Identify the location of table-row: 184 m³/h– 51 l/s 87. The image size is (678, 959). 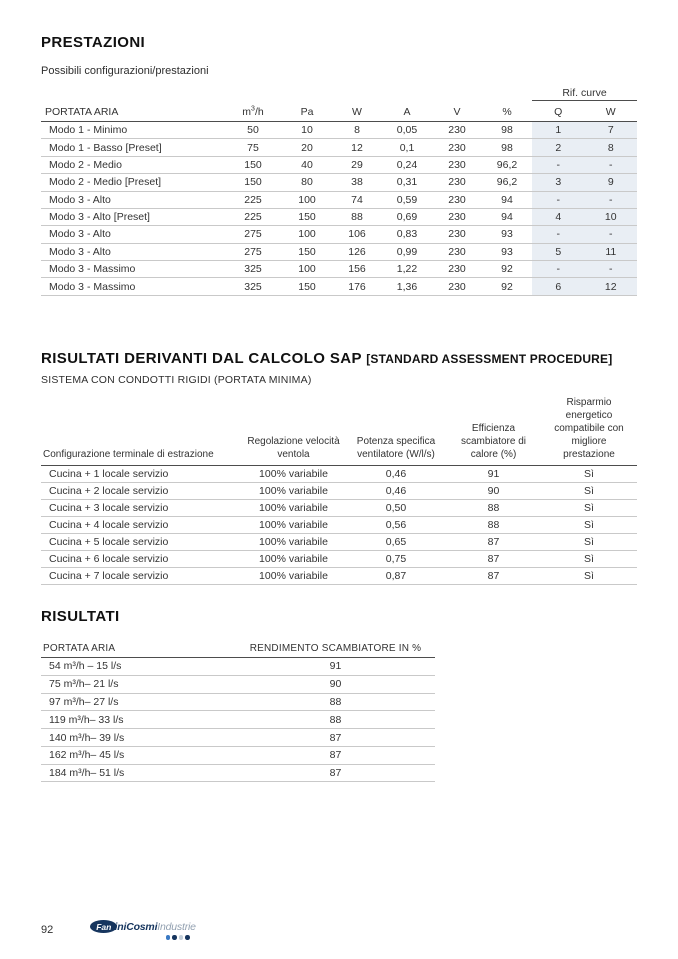
(238, 773).